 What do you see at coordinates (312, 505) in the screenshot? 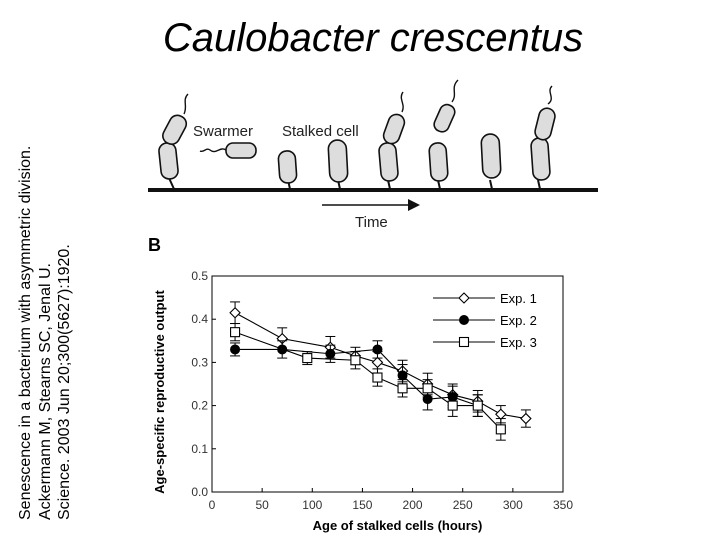
I see `x-tick-label: 100` at bounding box center [312, 505].